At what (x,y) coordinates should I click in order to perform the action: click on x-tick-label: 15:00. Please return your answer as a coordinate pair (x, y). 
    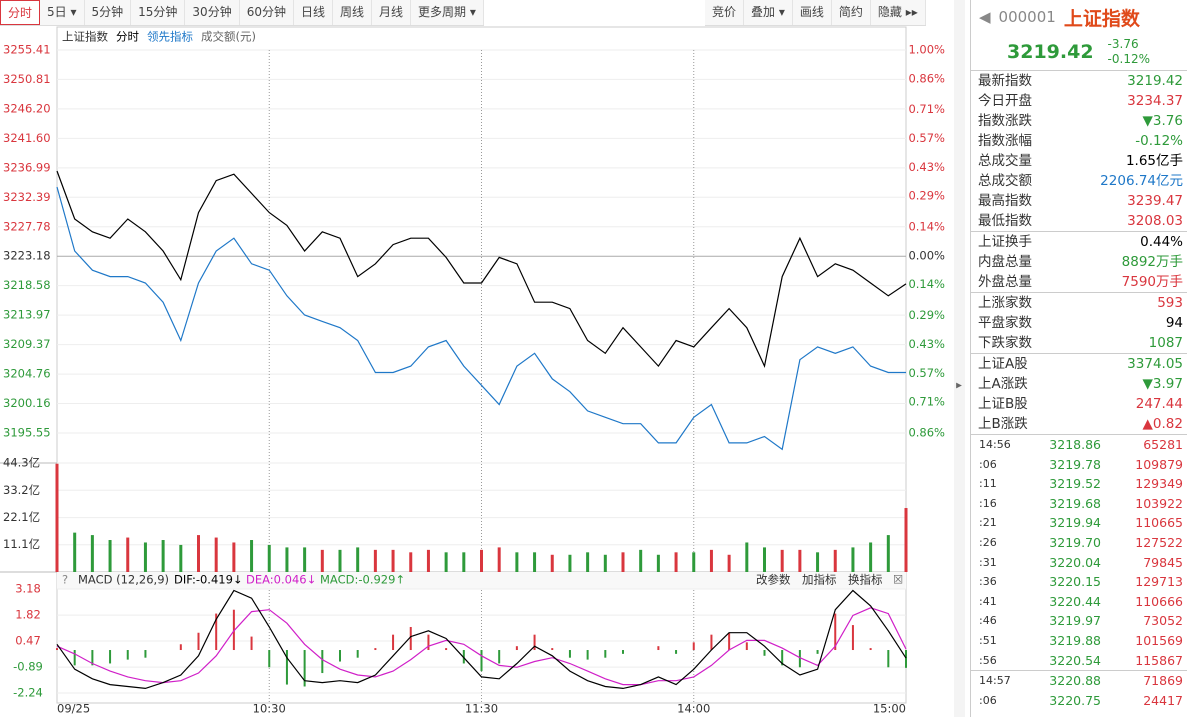
    Looking at the image, I should click on (889, 709).